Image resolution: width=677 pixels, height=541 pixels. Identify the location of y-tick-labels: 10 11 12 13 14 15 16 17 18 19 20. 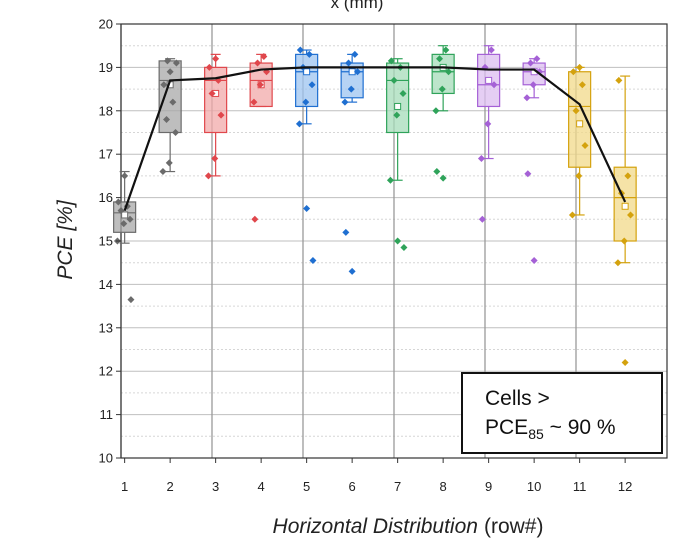
(106, 241).